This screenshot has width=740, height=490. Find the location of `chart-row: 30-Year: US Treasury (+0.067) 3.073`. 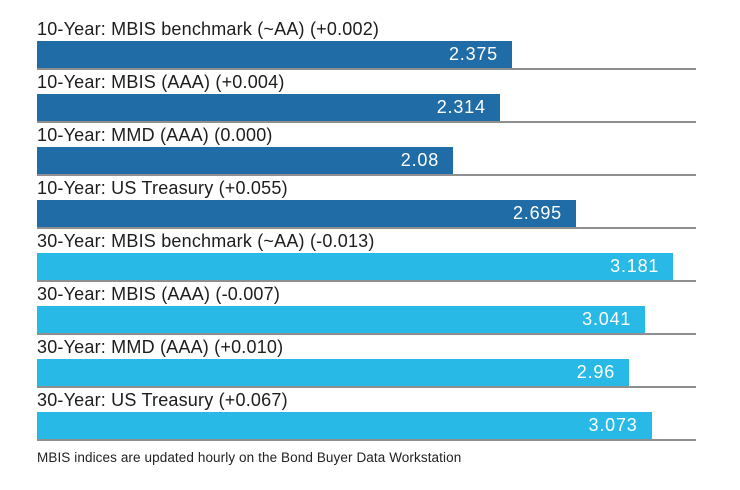

chart-row: 30-Year: US Treasury (+0.067) 3.073 is located at coordinates (366, 414).